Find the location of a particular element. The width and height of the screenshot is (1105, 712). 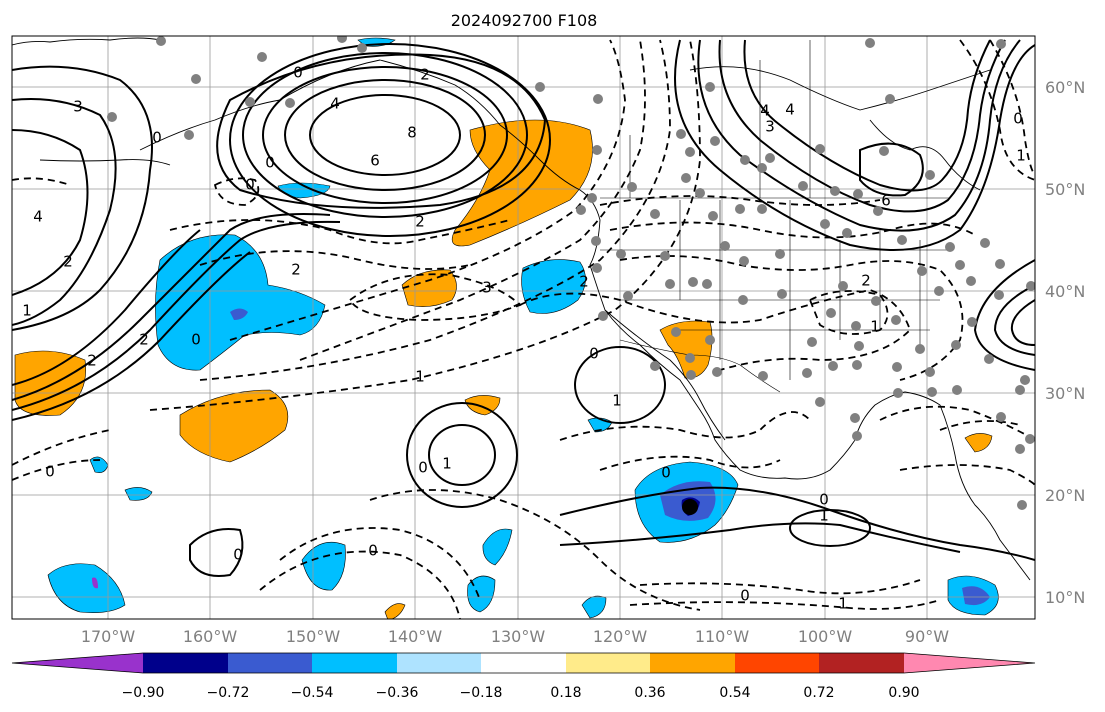

lat-label: 50°N is located at coordinates (1065, 189).